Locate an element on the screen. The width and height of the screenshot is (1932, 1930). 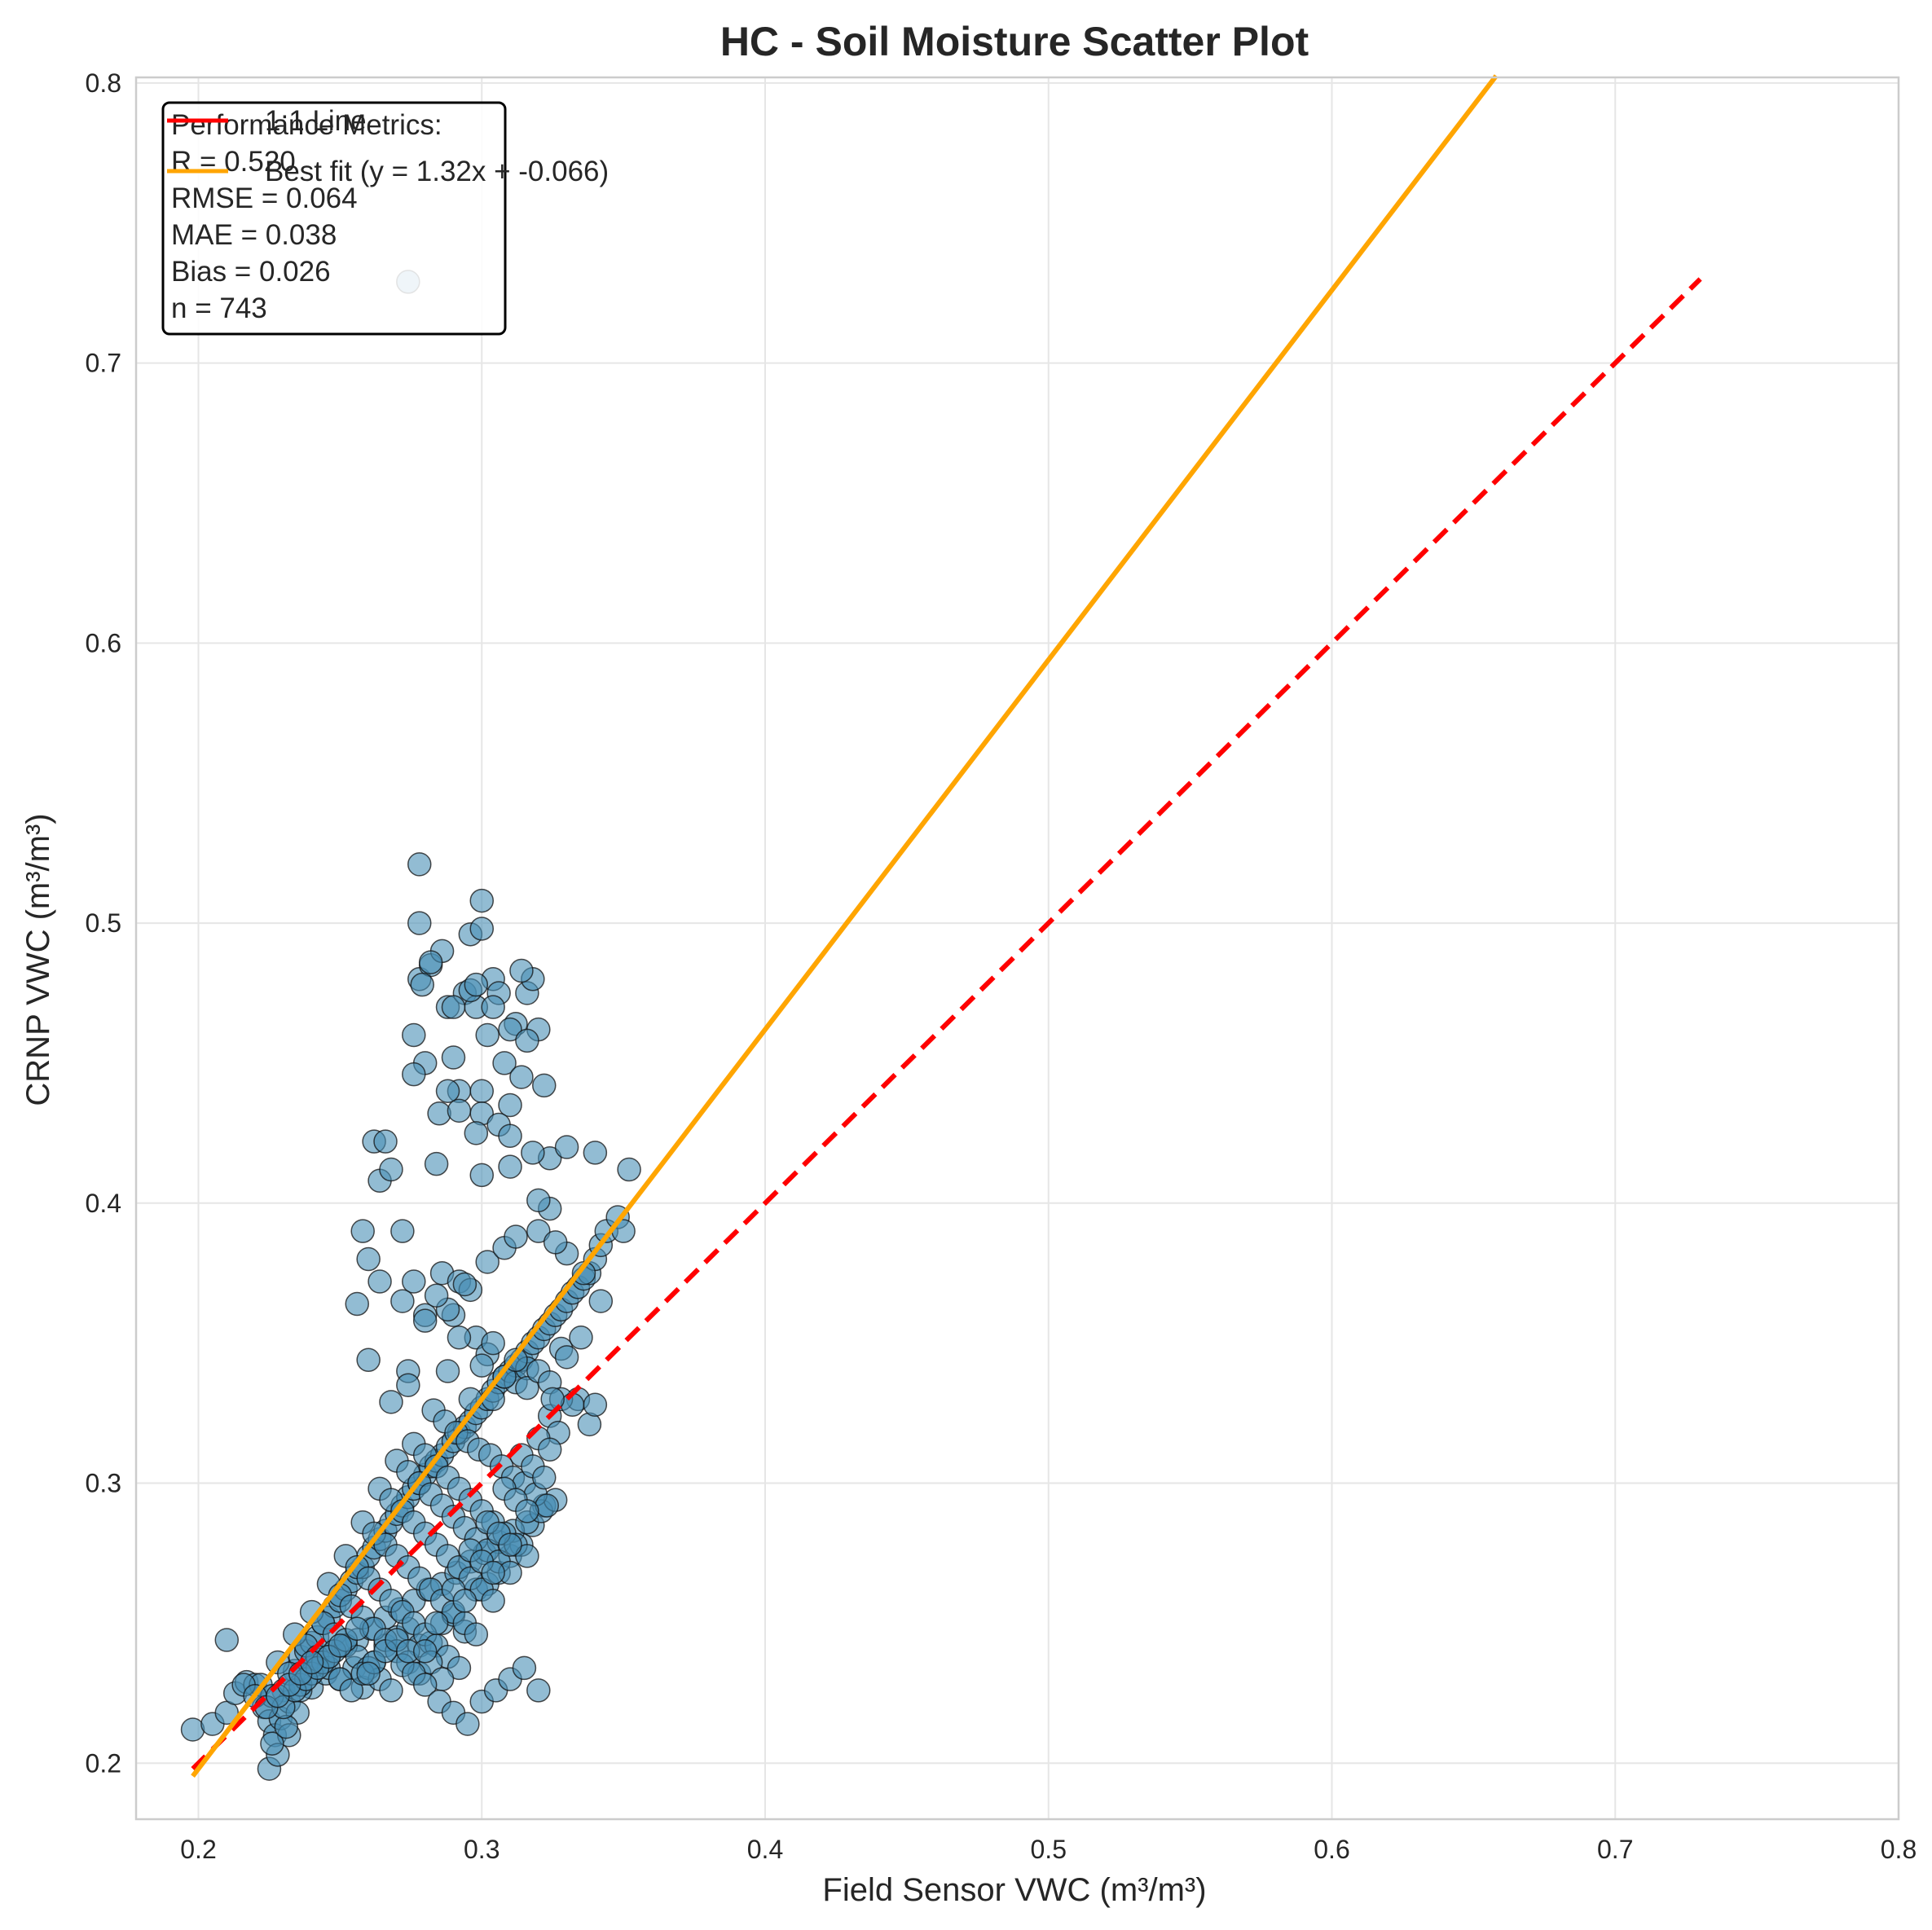
metrics-line: n = 743 is located at coordinates (219, 308).